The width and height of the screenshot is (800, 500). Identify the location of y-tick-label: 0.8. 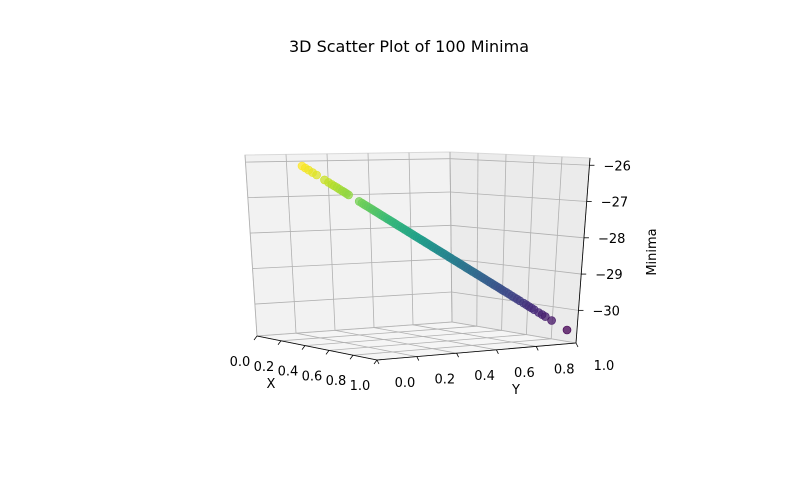
(564, 369).